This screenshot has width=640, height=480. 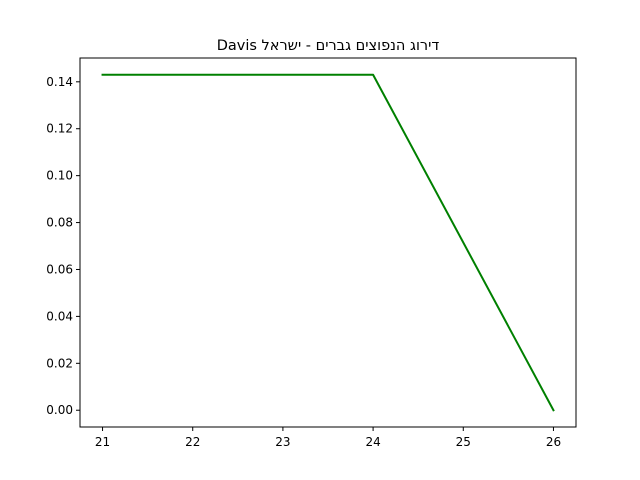 I want to click on x-tick-label: 25, so click(x=463, y=442).